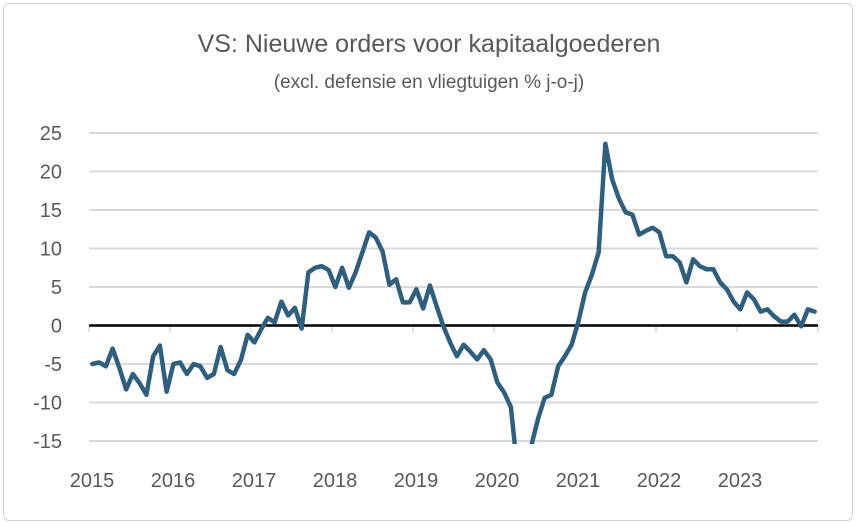 Image resolution: width=858 pixels, height=526 pixels. Describe the element at coordinates (51, 250) in the screenshot. I see `y-tick-label: 10` at that location.